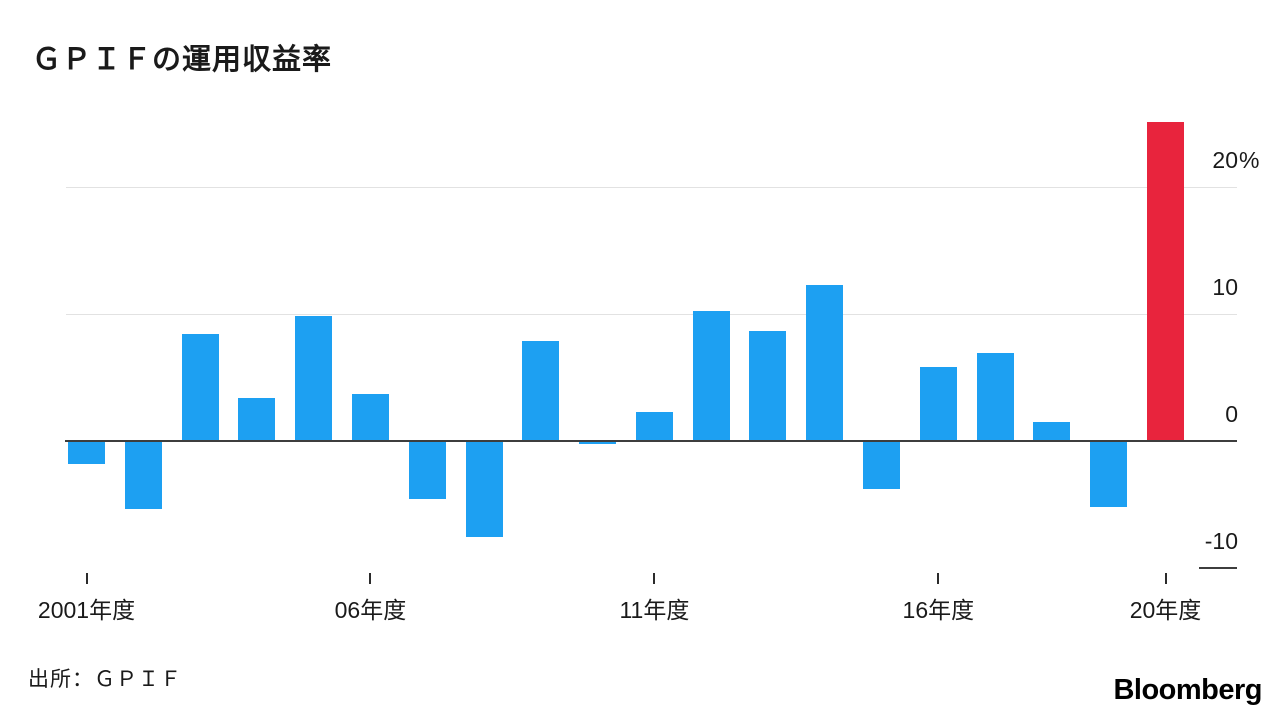  Describe the element at coordinates (200, 387) in the screenshot. I see `bar-2003` at that location.